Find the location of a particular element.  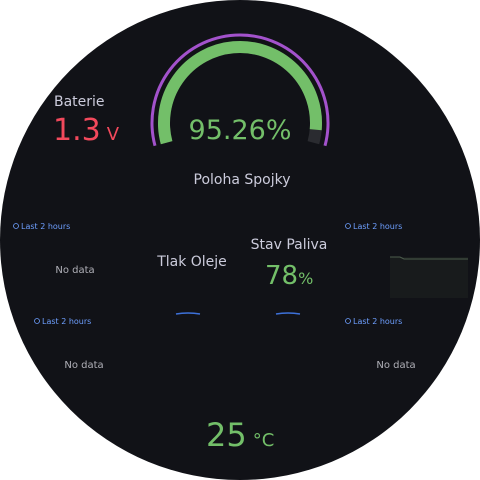

value: 1.3 is located at coordinates (77, 130).